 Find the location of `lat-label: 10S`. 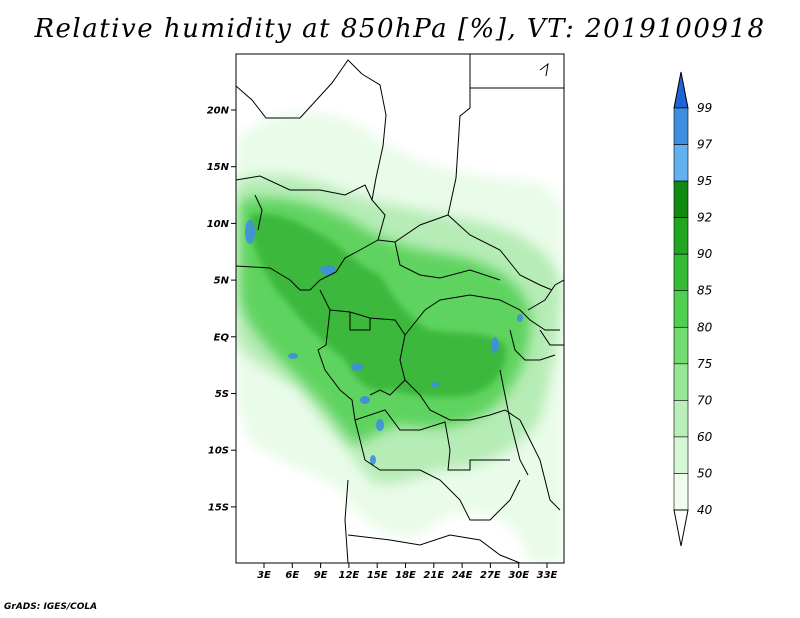

lat-label: 10S is located at coordinates (218, 451).